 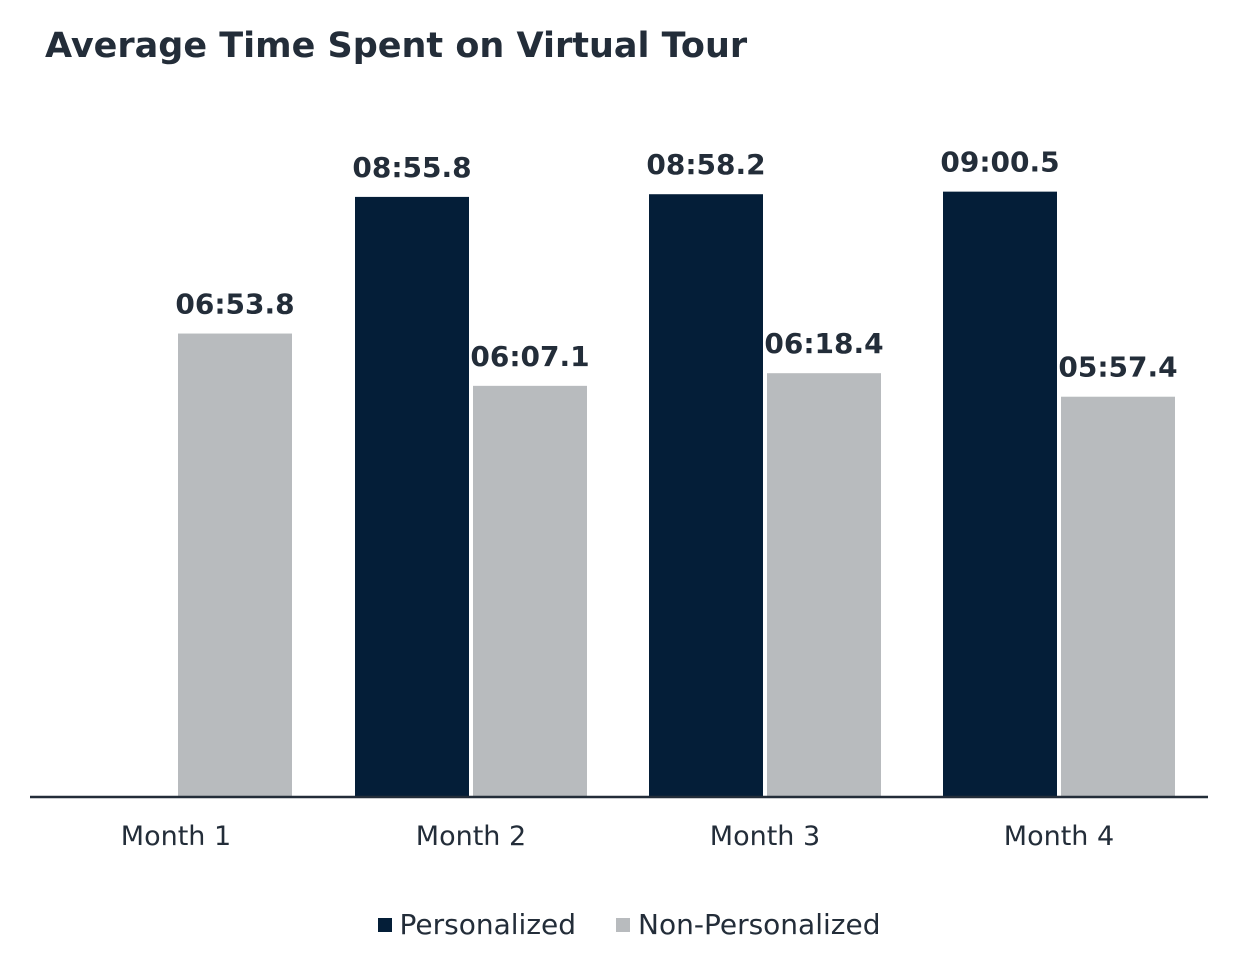 What do you see at coordinates (396, 46) in the screenshot?
I see `chart-title: Average Time Spent on Virtual Tour` at bounding box center [396, 46].